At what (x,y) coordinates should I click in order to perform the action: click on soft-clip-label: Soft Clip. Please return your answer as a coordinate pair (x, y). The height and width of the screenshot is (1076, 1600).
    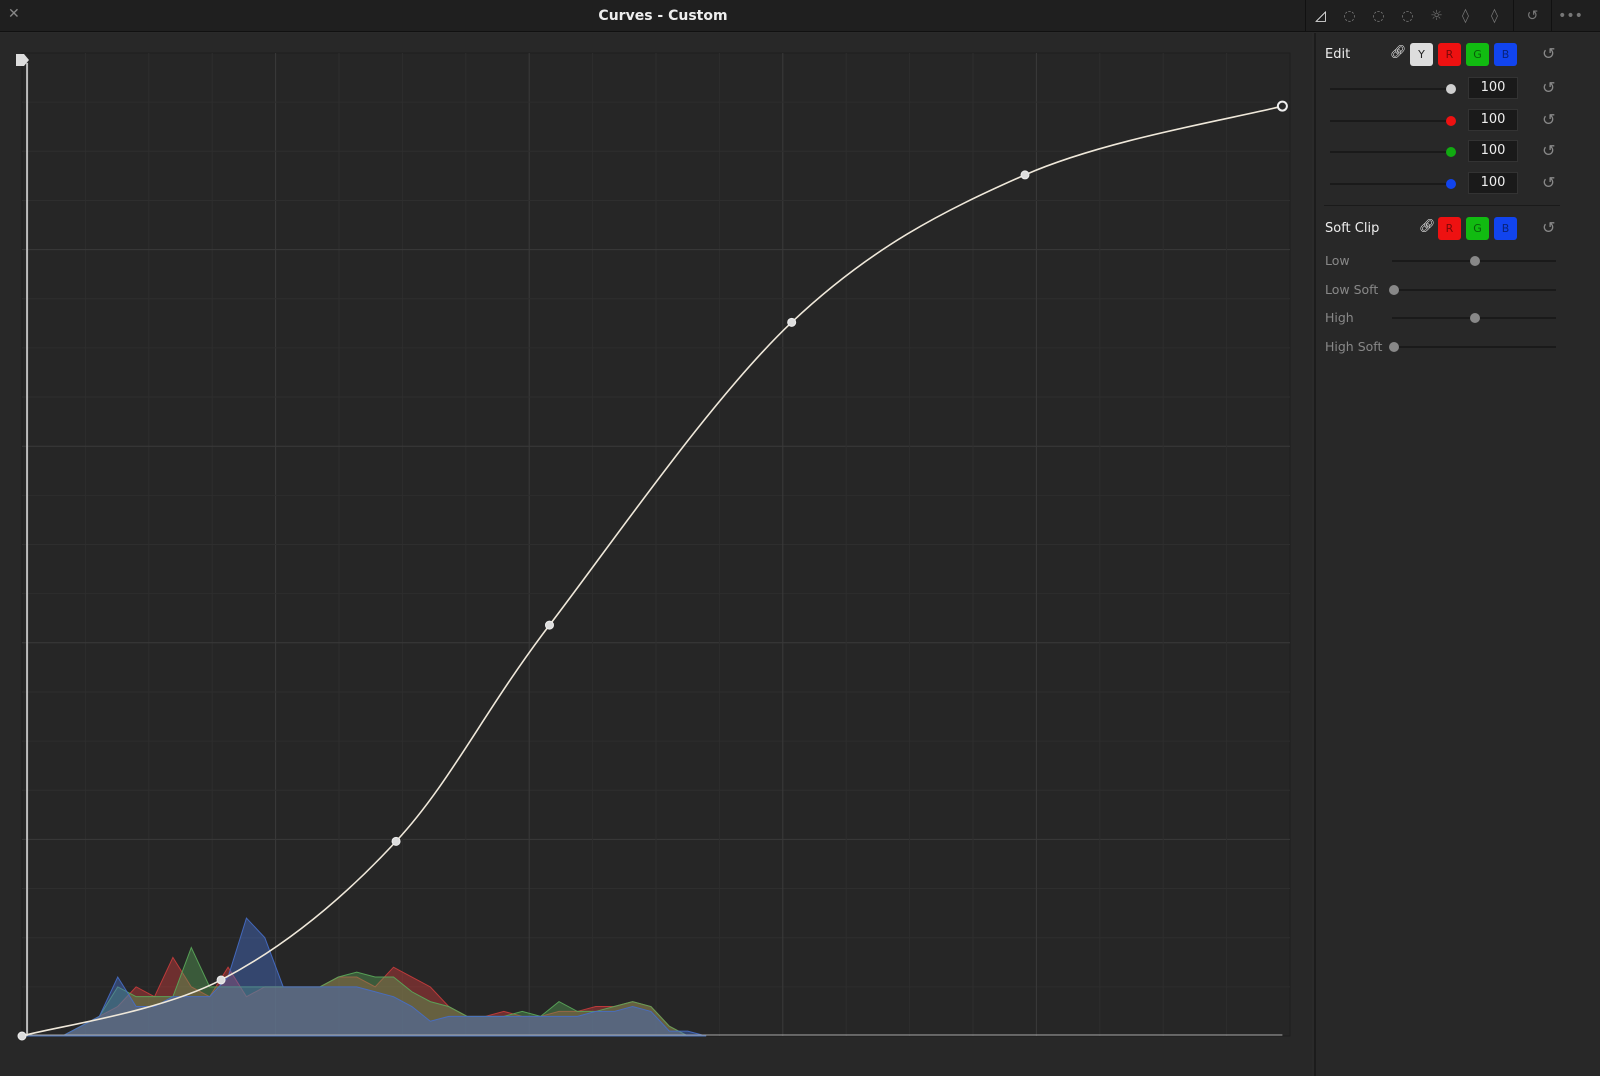
    Looking at the image, I should click on (1352, 228).